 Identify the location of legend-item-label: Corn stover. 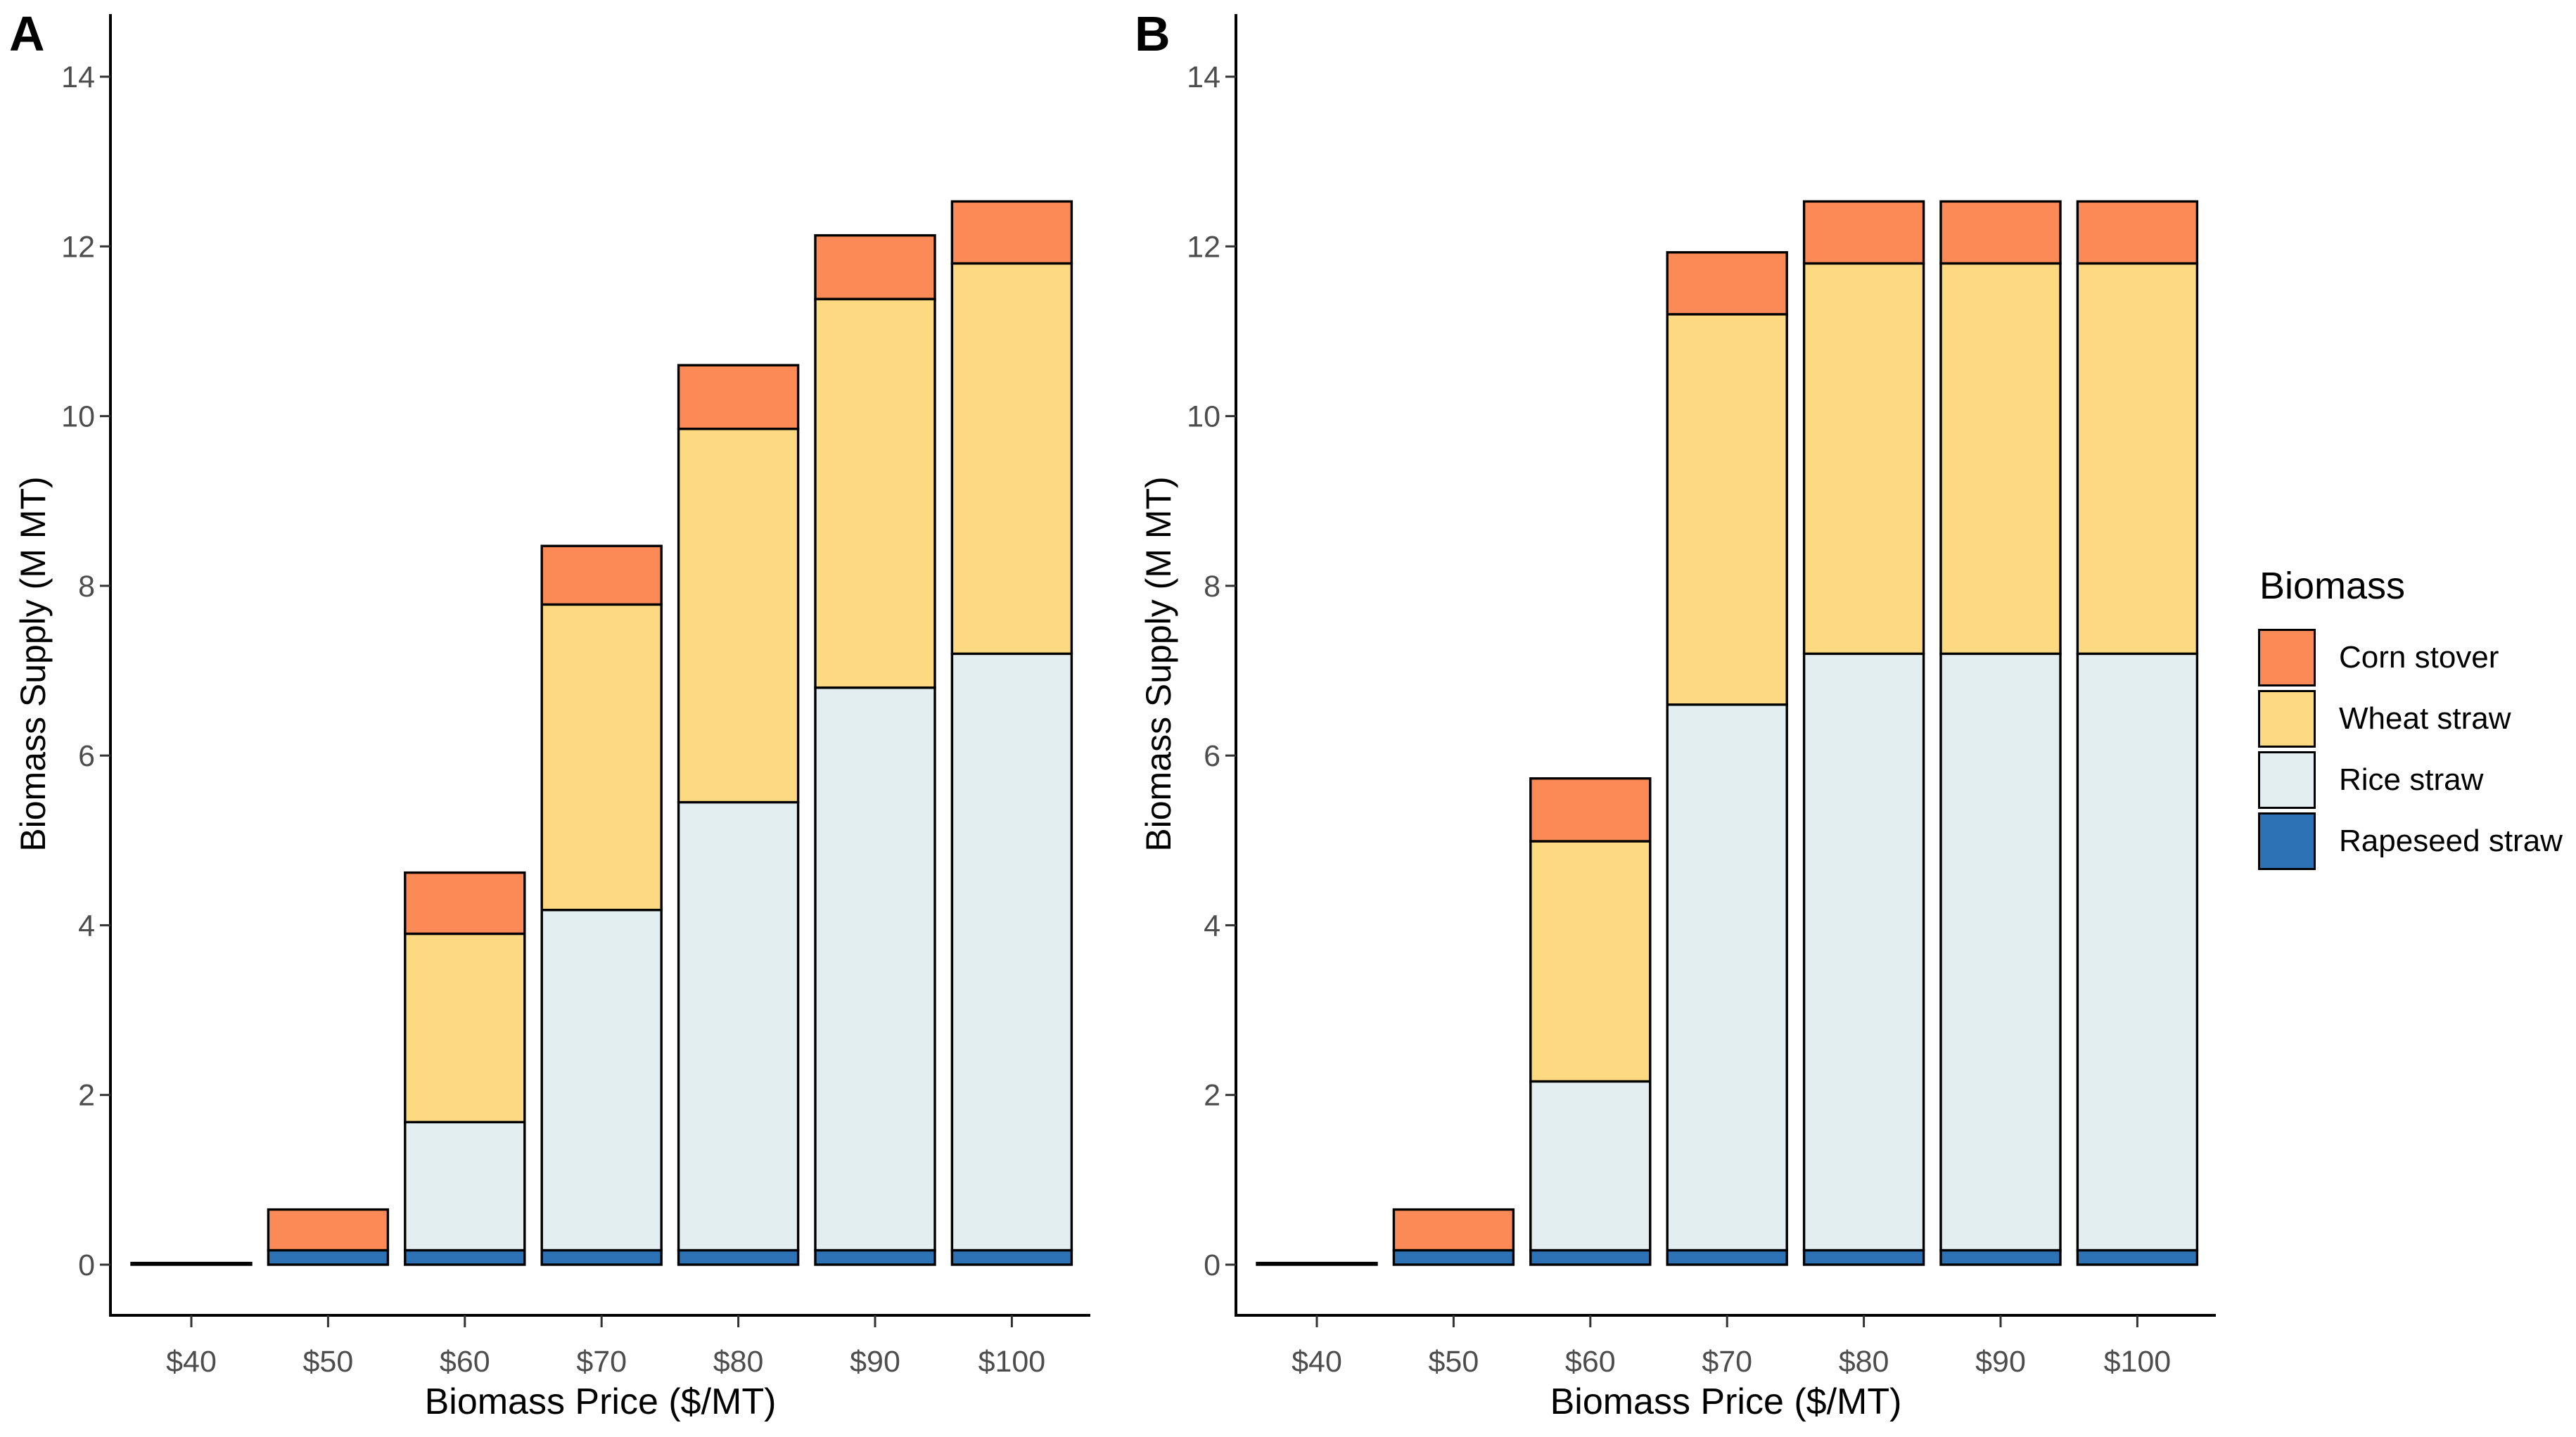
(2419, 657).